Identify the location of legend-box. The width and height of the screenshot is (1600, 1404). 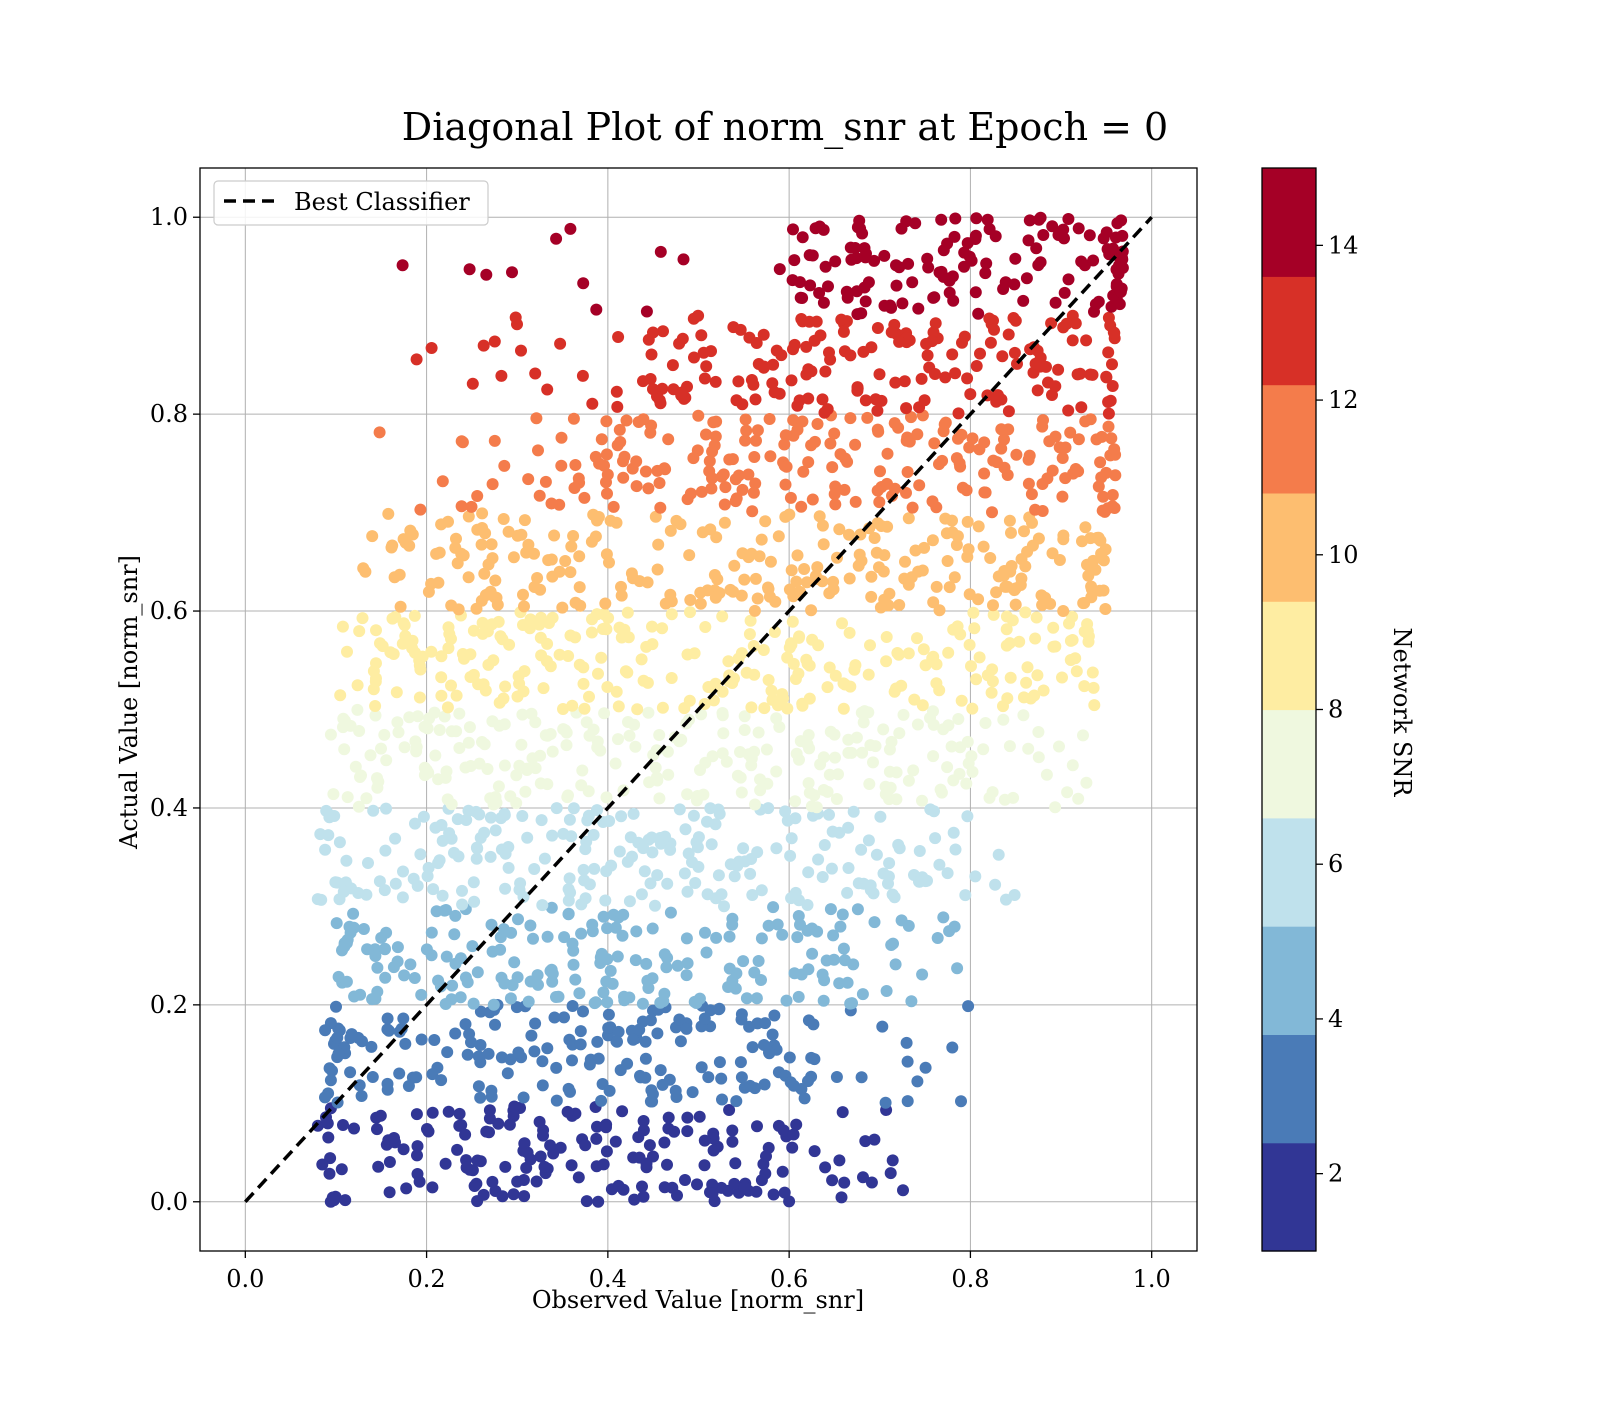
(351, 203).